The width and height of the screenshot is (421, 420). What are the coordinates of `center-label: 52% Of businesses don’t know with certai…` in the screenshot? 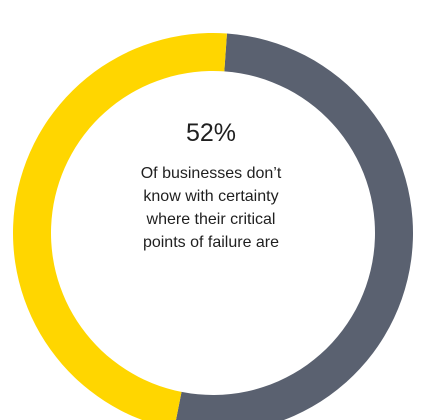 It's located at (211, 186).